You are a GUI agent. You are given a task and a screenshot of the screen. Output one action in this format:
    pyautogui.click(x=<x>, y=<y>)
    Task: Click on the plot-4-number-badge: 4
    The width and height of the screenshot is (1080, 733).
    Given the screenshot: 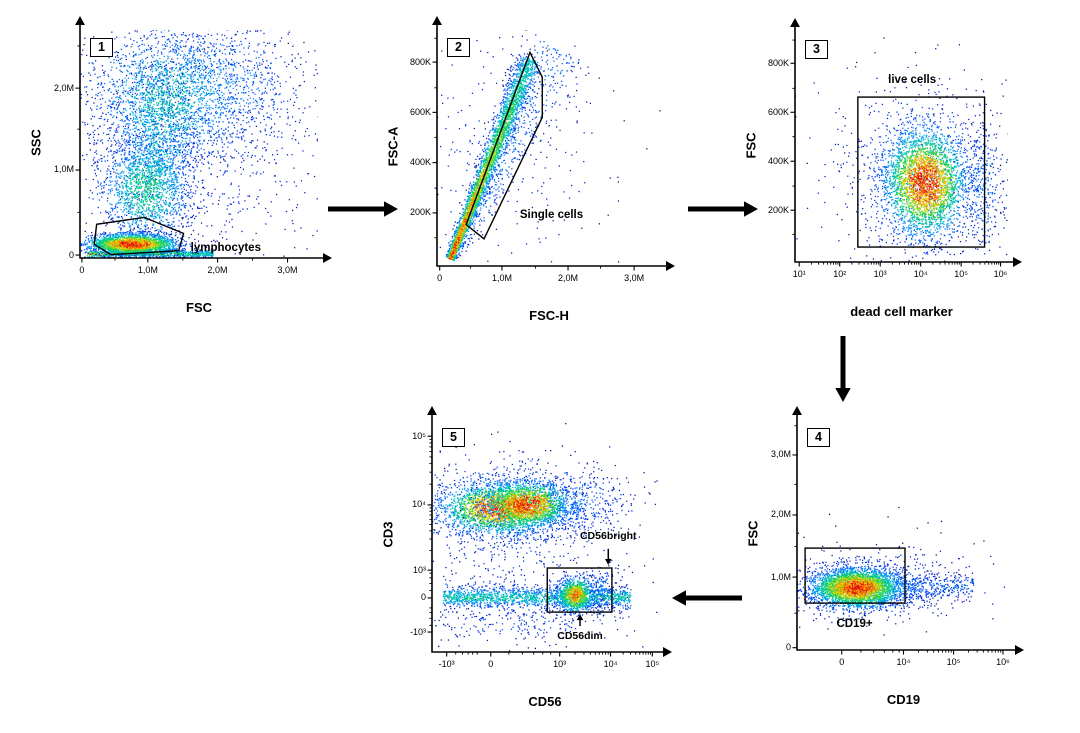 What is the action you would take?
    pyautogui.click(x=818, y=437)
    